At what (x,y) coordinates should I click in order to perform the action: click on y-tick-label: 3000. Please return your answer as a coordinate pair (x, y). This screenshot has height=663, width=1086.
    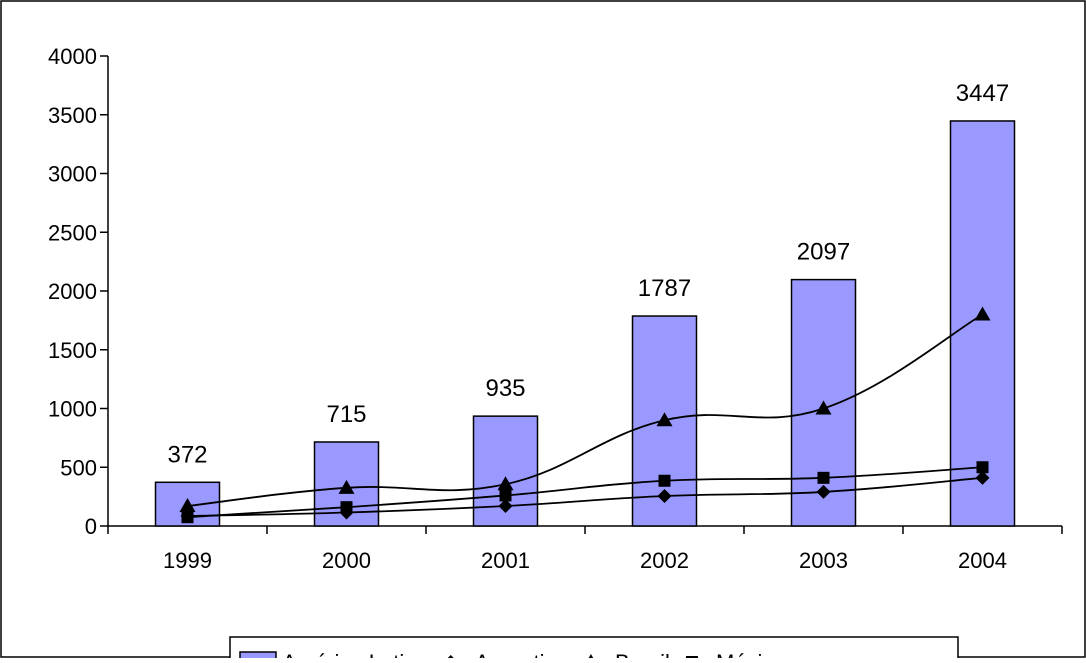
    Looking at the image, I should click on (72, 174).